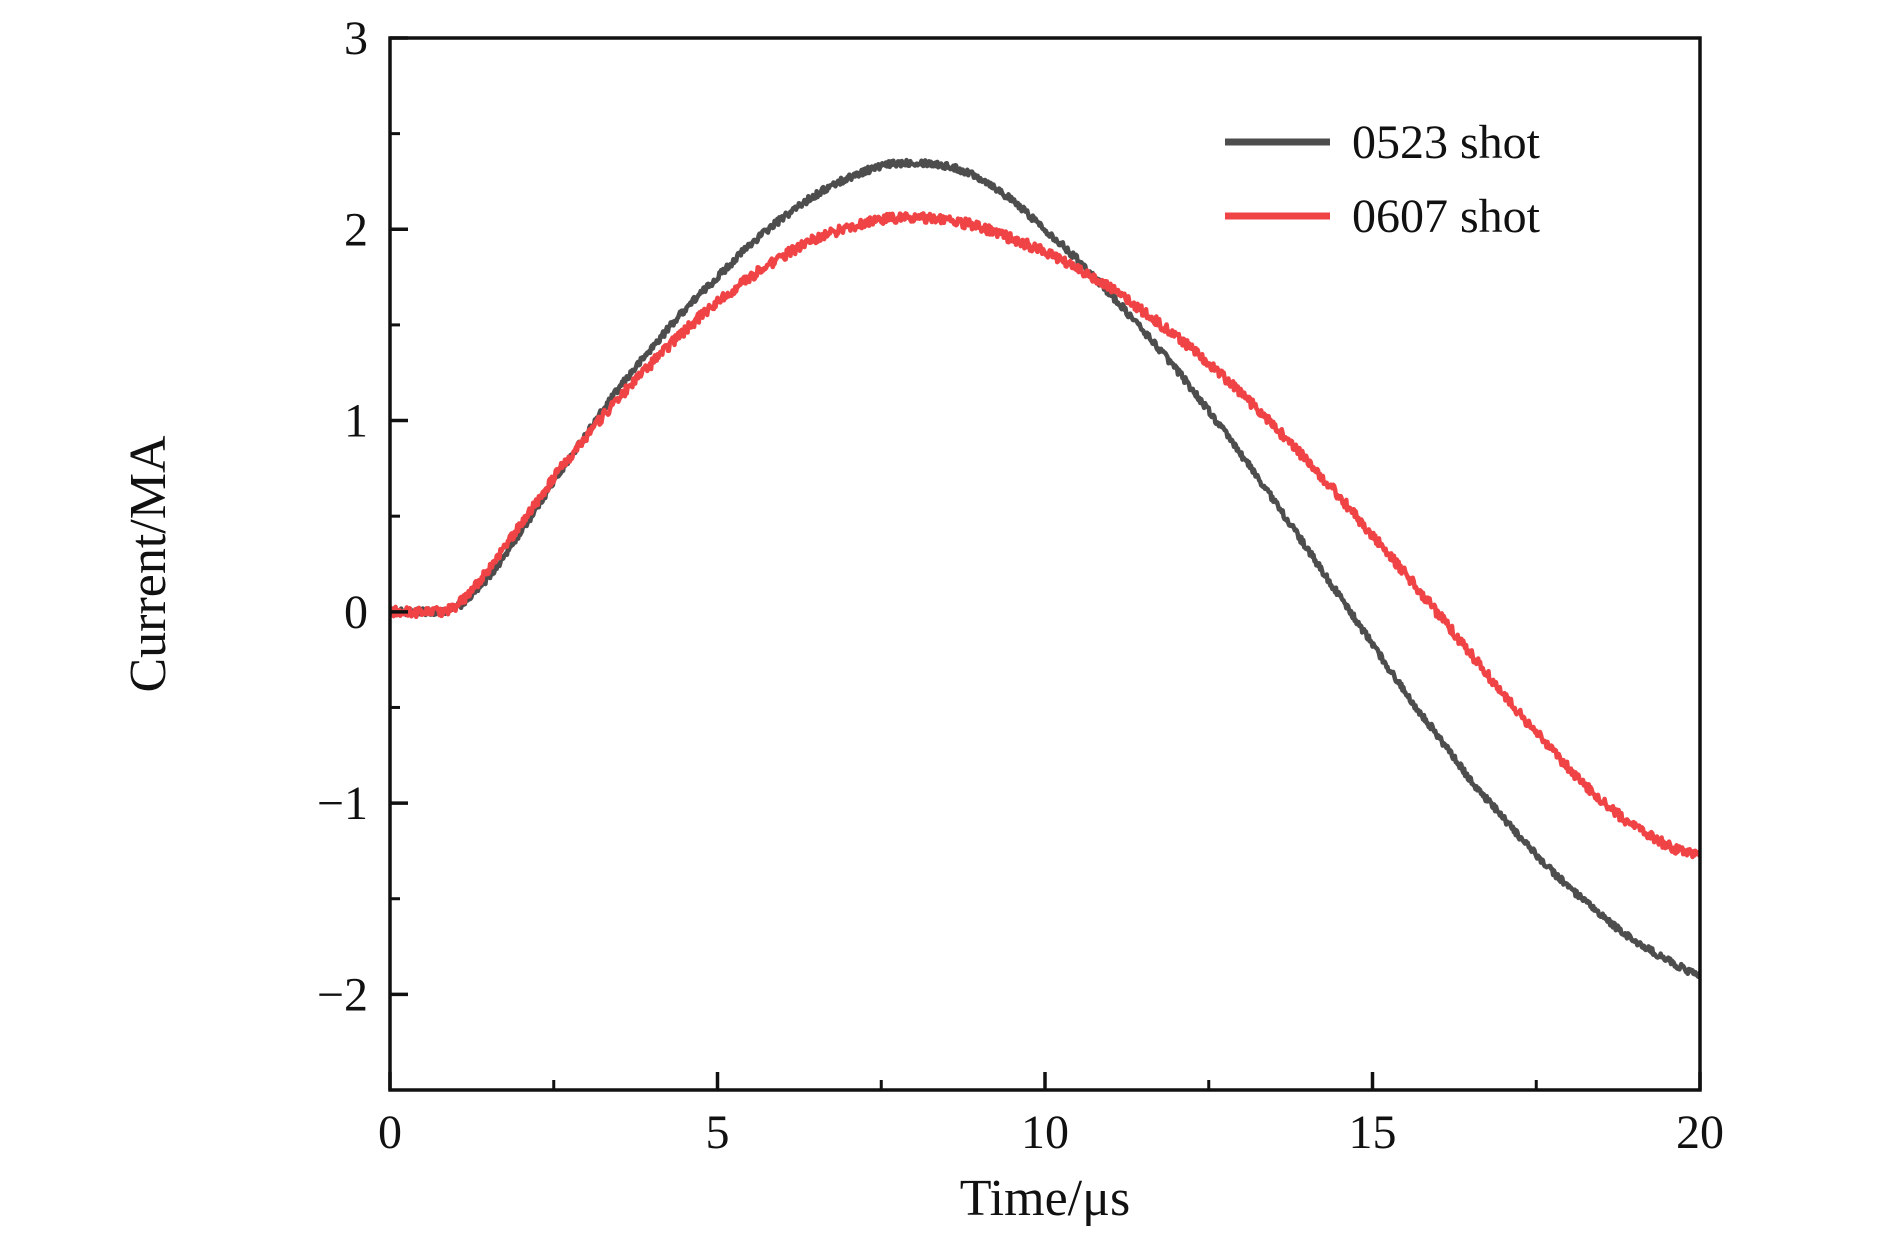 This screenshot has height=1252, width=1890. I want to click on legend: 0523 shot 0607 shot, so click(1383, 179).